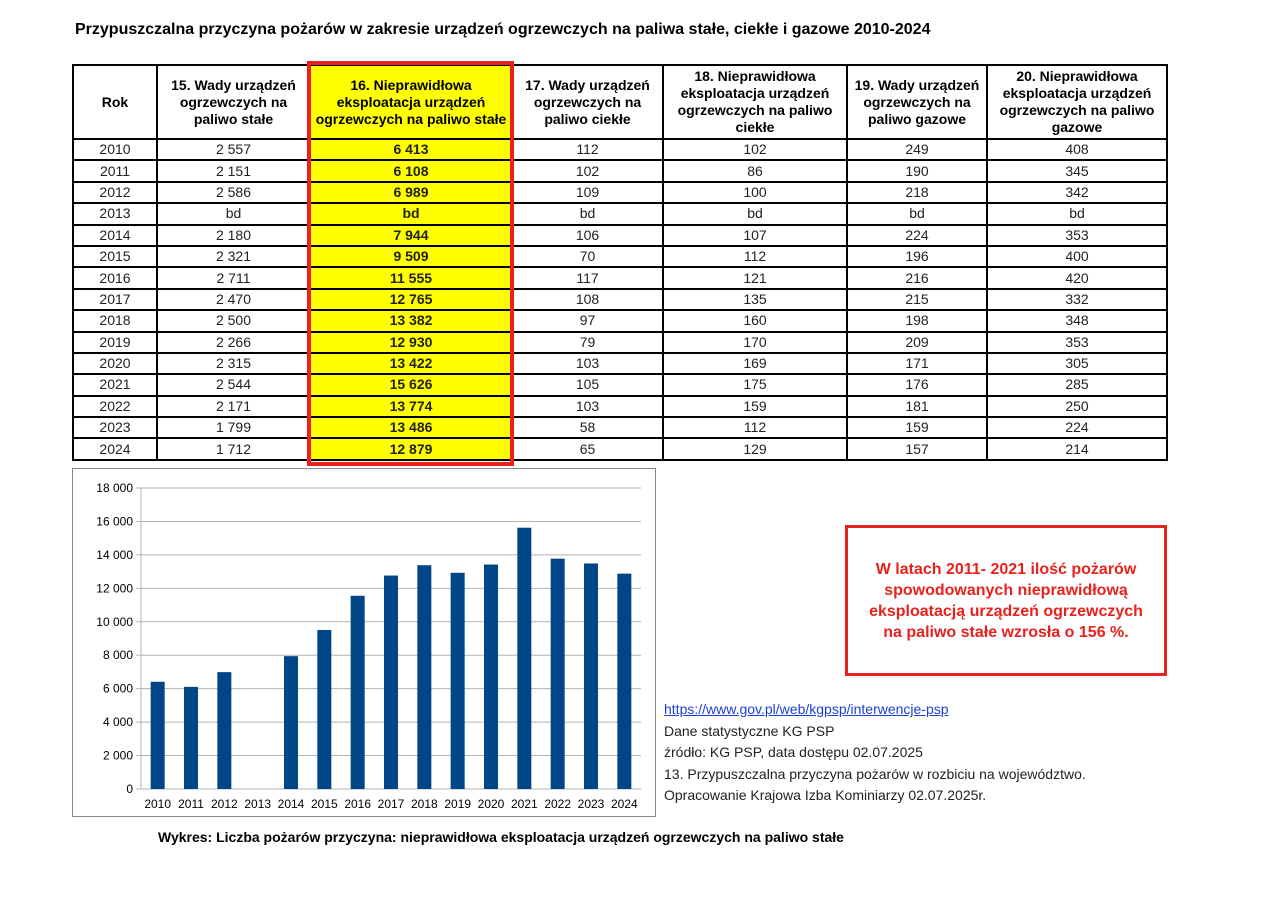 Image resolution: width=1287 pixels, height=910 pixels. I want to click on table-row: 2024 1 712 12 879 65 129 157 214, so click(620, 449).